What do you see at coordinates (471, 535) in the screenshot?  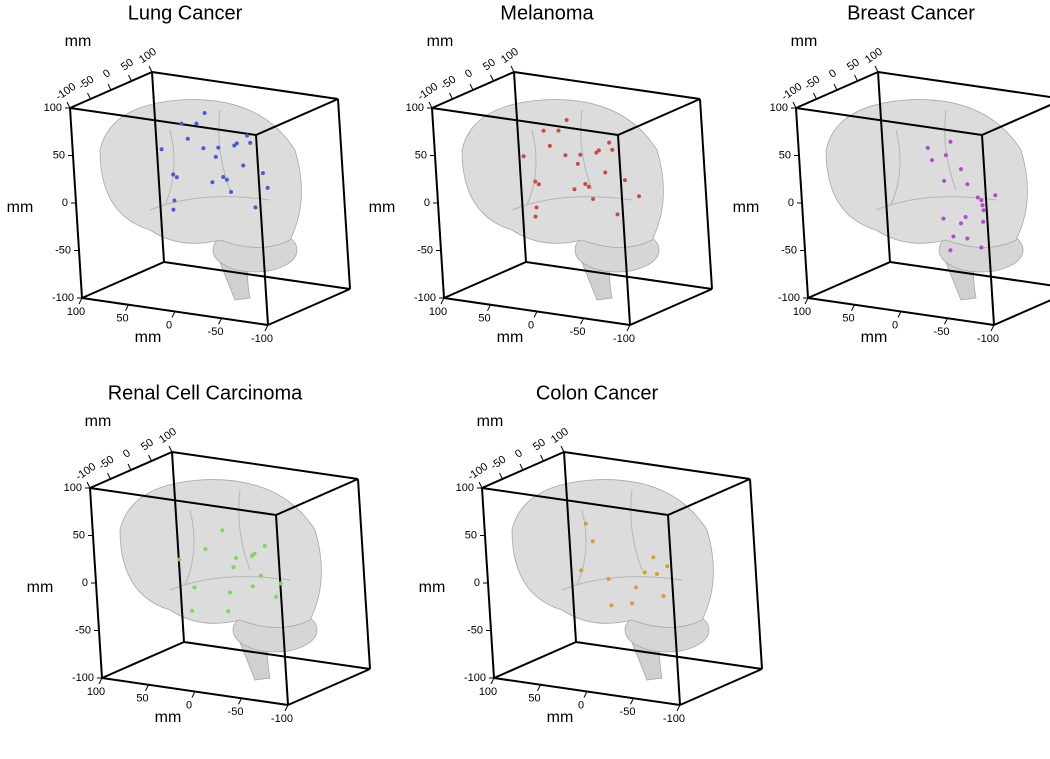 I see `z-tick-label: 50` at bounding box center [471, 535].